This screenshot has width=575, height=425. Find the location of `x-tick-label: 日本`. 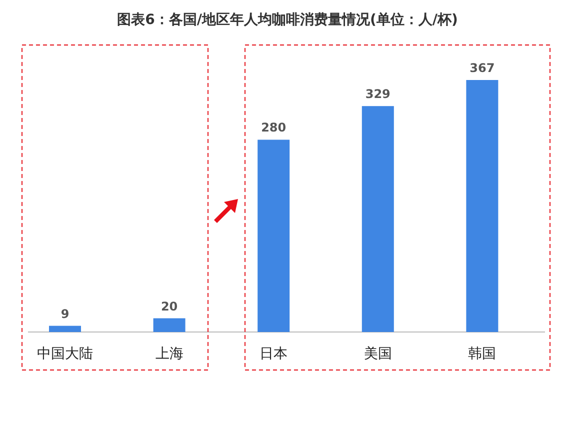

x-tick-label: 日本 is located at coordinates (274, 354).